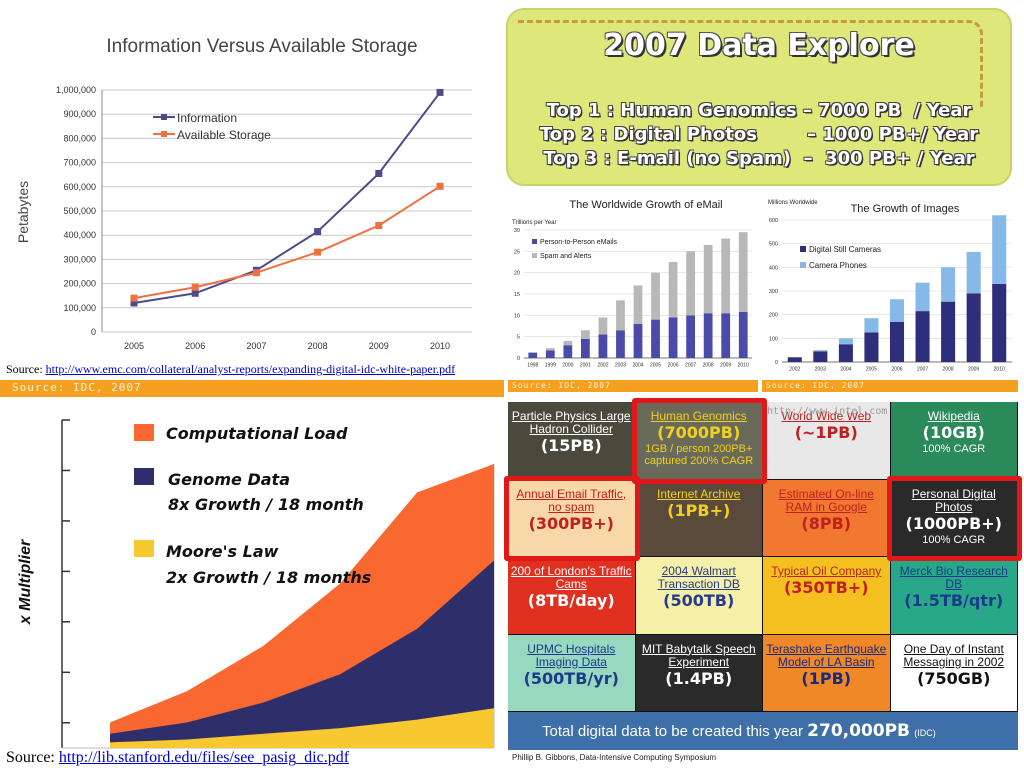 The width and height of the screenshot is (1024, 768). Describe the element at coordinates (144, 476) in the screenshot. I see `legend-swatch-genome` at that location.